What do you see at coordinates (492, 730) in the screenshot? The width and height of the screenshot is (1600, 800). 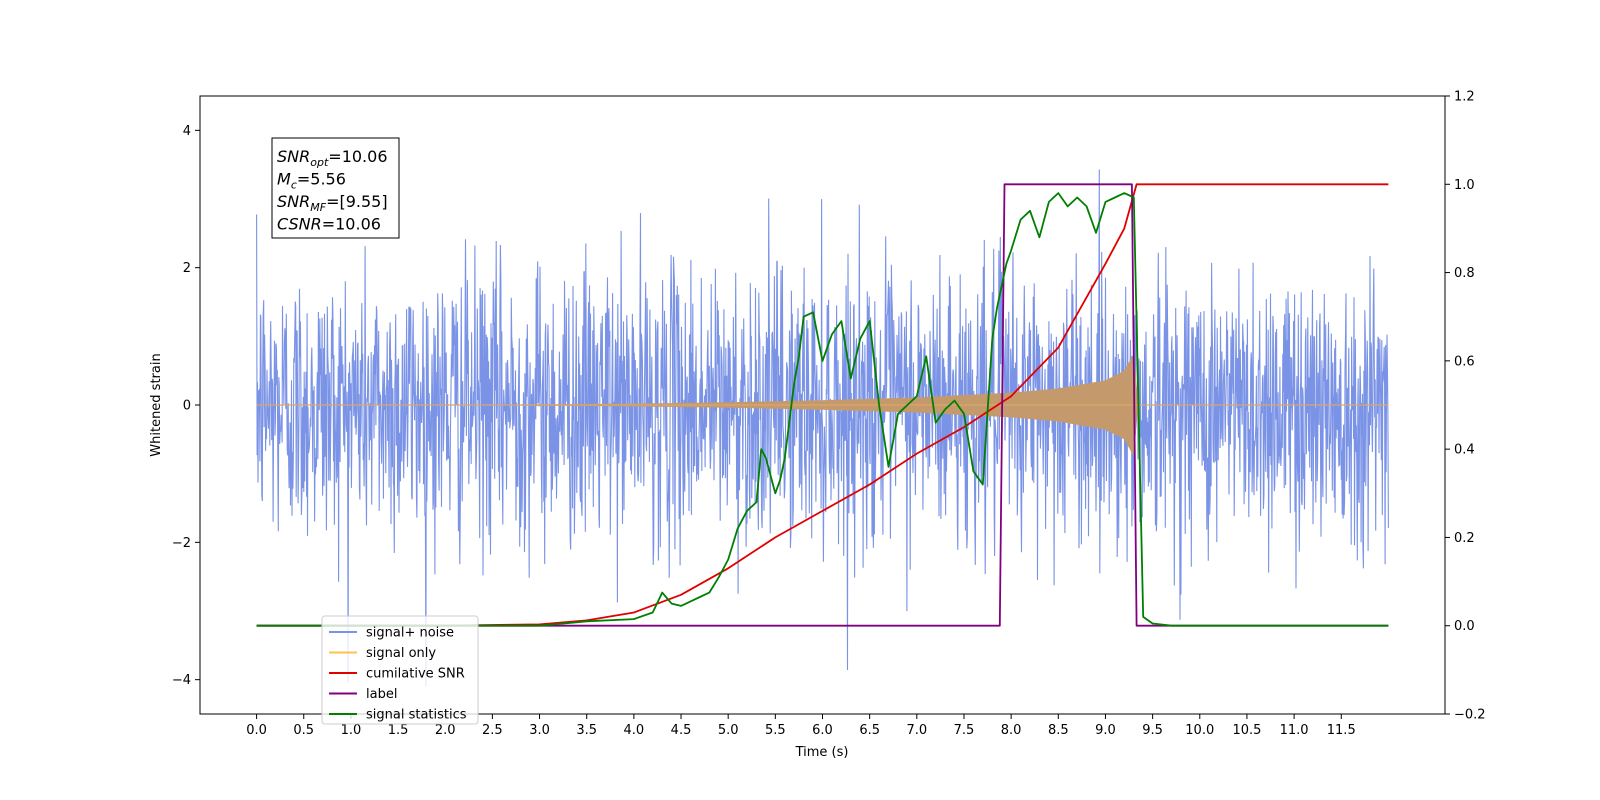 I see `x-tick-label: 2.5` at bounding box center [492, 730].